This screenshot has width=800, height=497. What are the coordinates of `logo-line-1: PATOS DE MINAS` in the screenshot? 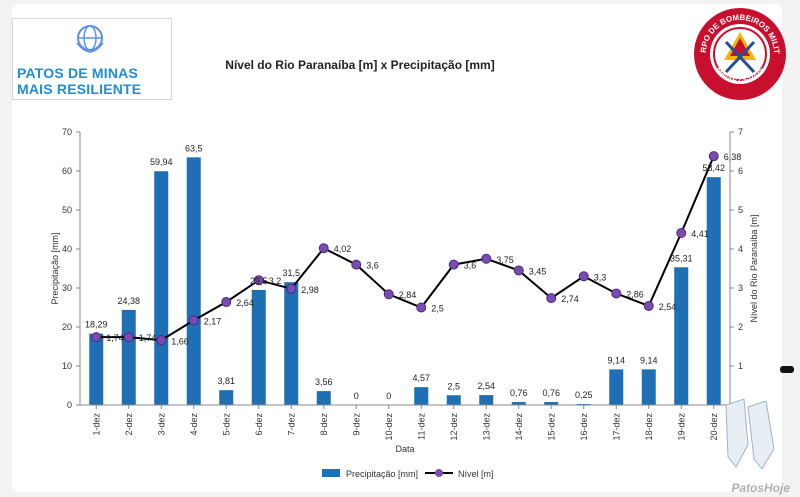 It's located at (78, 73).